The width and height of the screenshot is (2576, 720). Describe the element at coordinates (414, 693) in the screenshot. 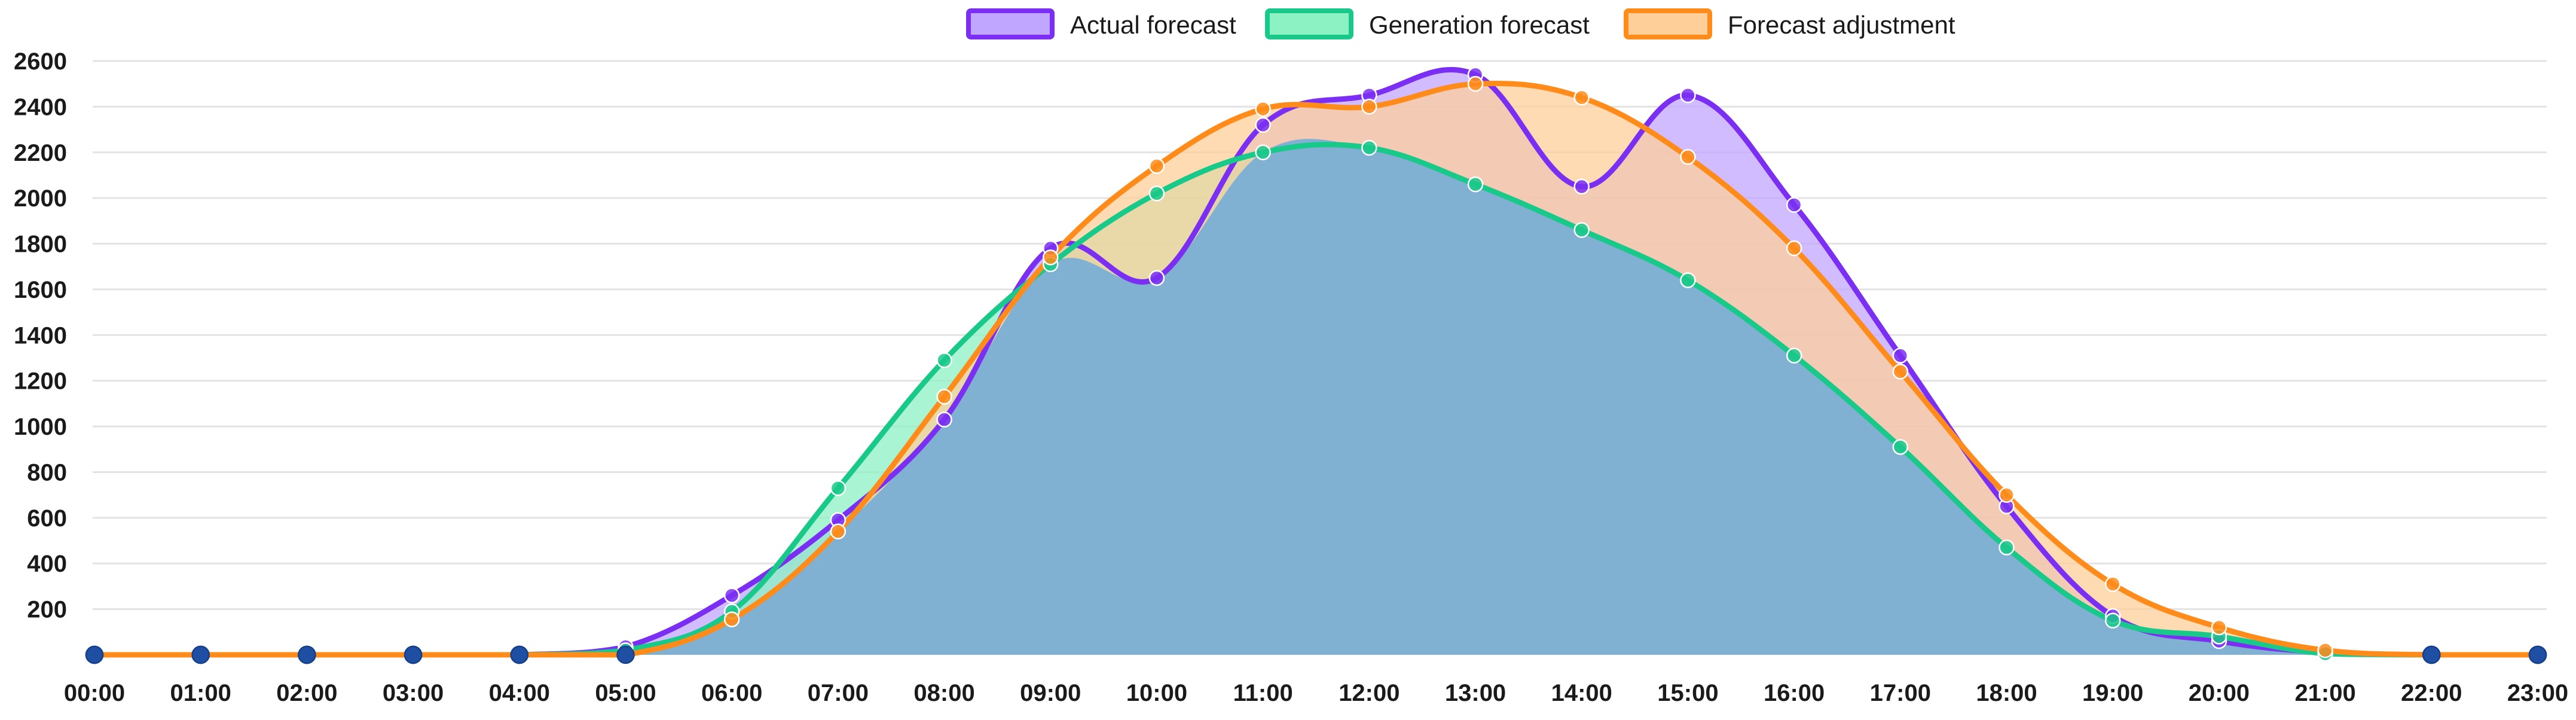

I see `x-tick-label: 03:00` at that location.